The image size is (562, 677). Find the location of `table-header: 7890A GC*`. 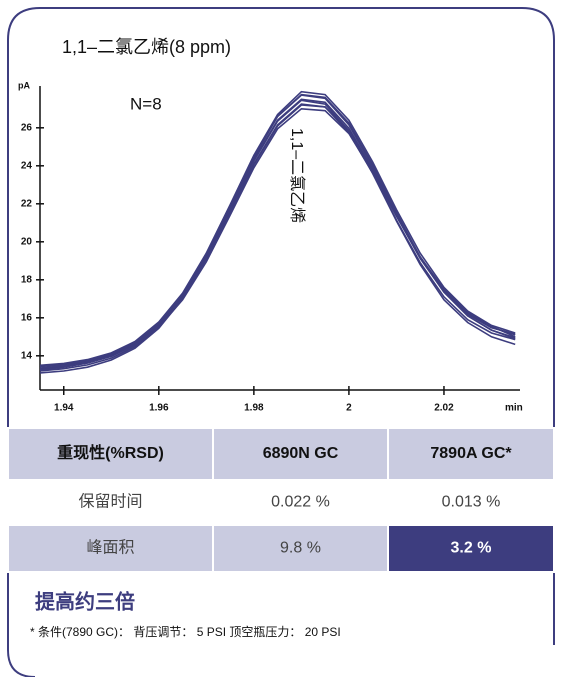

table-header: 7890A GC* is located at coordinates (471, 453).